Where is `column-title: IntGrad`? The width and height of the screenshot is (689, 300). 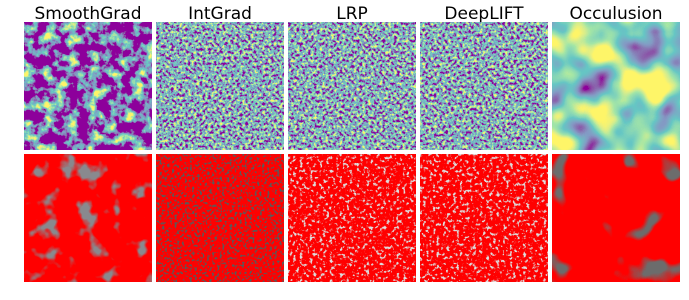
column-title: IntGrad is located at coordinates (220, 14).